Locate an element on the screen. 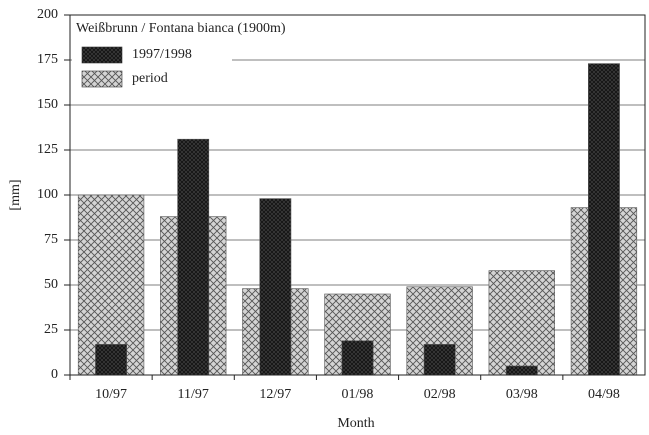 The height and width of the screenshot is (435, 649). y-tick-label: 150 is located at coordinates (47, 104).